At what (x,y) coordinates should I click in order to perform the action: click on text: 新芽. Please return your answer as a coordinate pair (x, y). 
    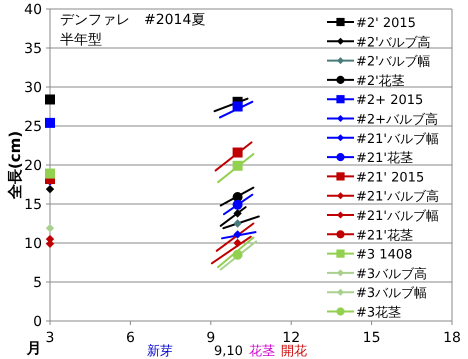
    Looking at the image, I should click on (160, 351).